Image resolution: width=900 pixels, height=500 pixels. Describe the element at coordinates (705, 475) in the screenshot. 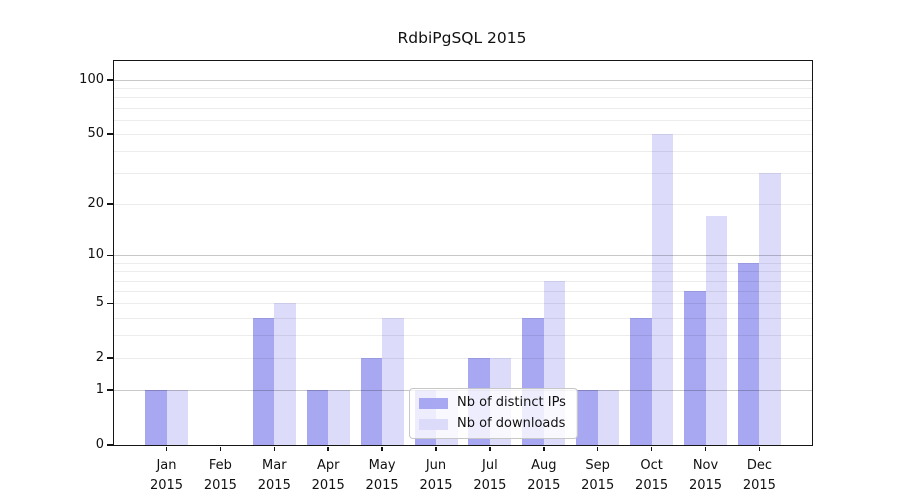

I see `x-tick-label: Nov 2015` at that location.